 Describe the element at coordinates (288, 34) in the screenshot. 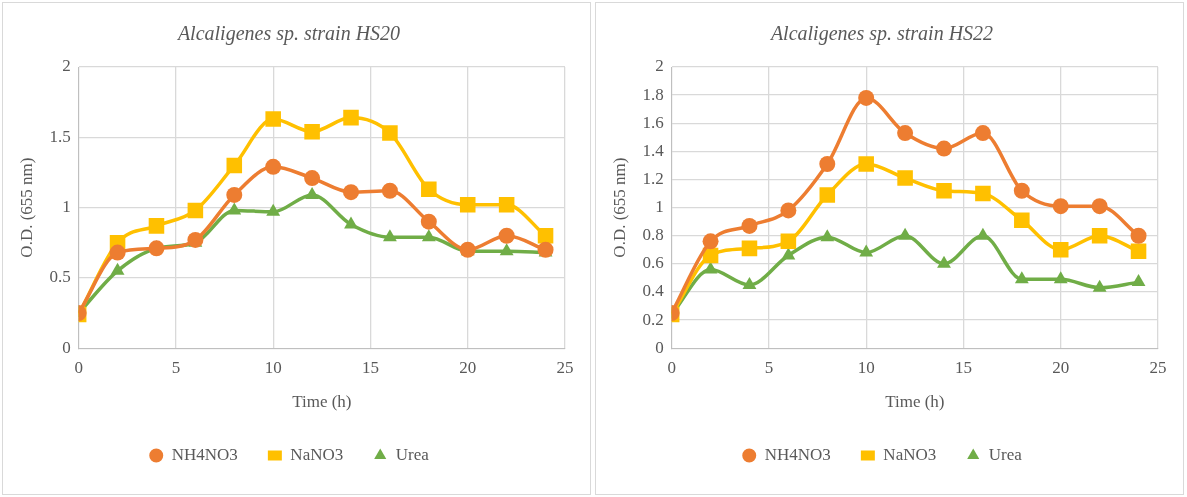

I see `chart-title: Alcaligenes sp. strain HS20` at that location.